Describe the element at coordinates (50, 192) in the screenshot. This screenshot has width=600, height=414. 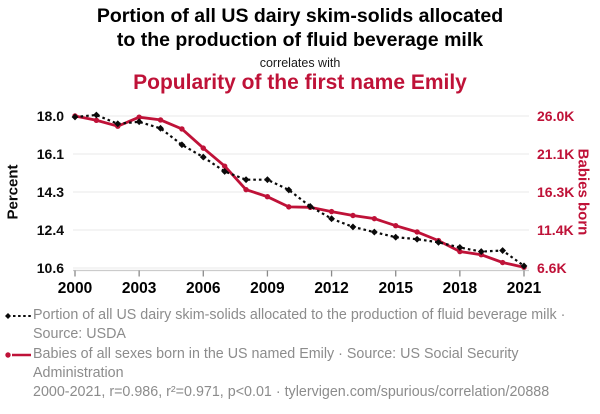
I see `y-left-tick-label: 14.3` at that location.